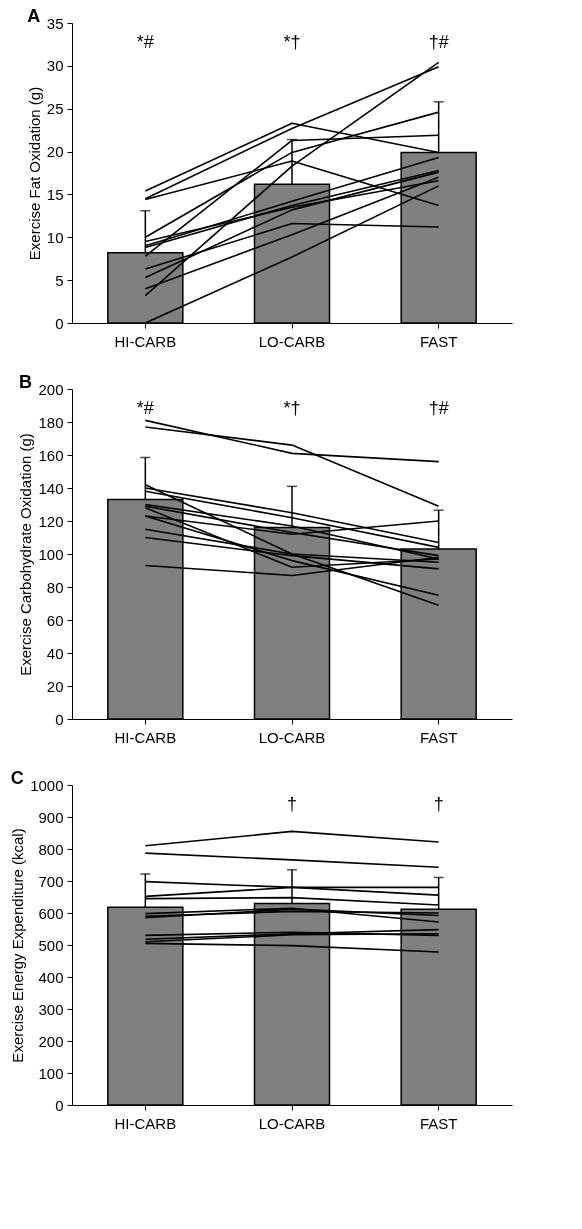 Image resolution: width=582 pixels, height=1229 pixels. I want to click on y-tick-label: 80, so click(55, 587).